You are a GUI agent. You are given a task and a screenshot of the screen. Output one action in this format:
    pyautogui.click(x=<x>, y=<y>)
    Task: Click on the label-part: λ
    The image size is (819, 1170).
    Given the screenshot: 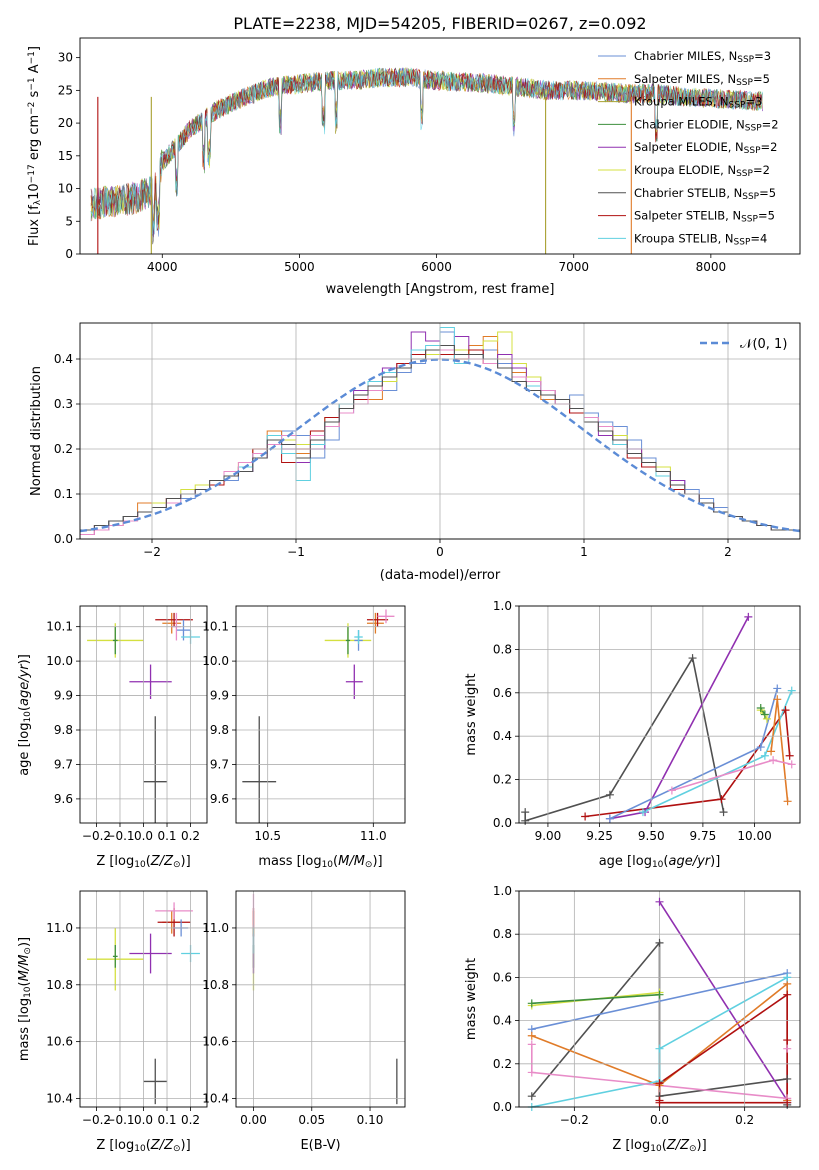 What is the action you would take?
    pyautogui.click(x=38, y=202)
    